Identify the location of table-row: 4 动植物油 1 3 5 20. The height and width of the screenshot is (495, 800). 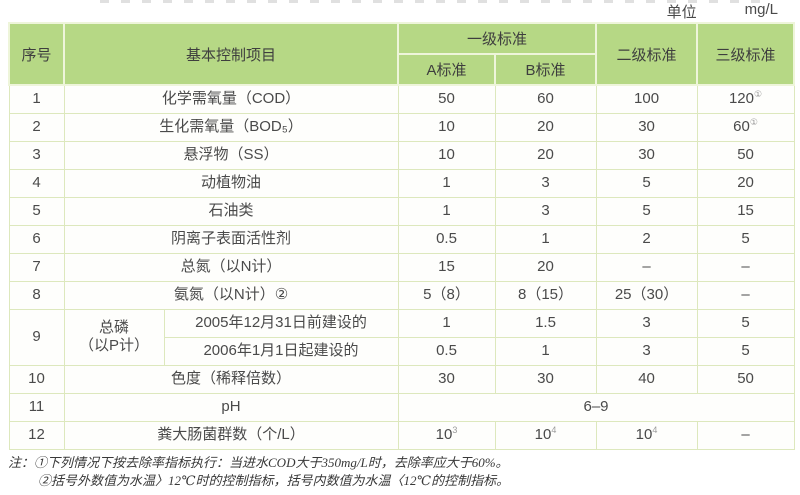
(401, 183).